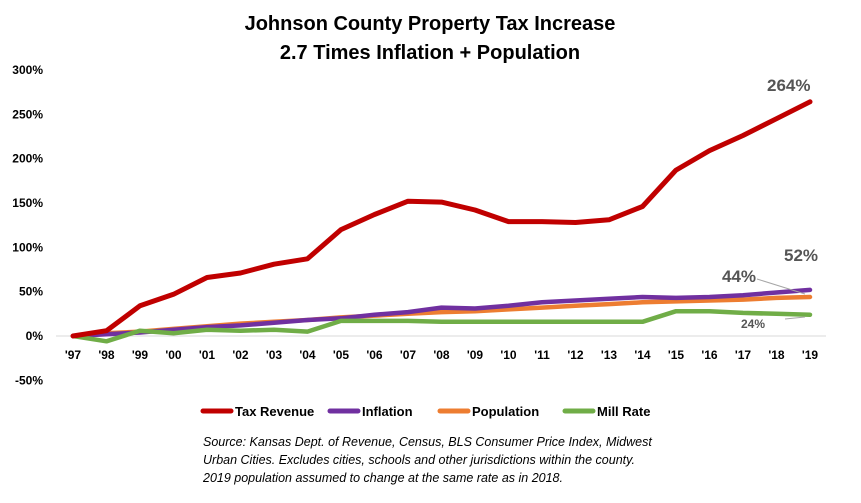  What do you see at coordinates (430, 24) in the screenshot?
I see `chart-title-line-1: Johnson County Property Tax Increase` at bounding box center [430, 24].